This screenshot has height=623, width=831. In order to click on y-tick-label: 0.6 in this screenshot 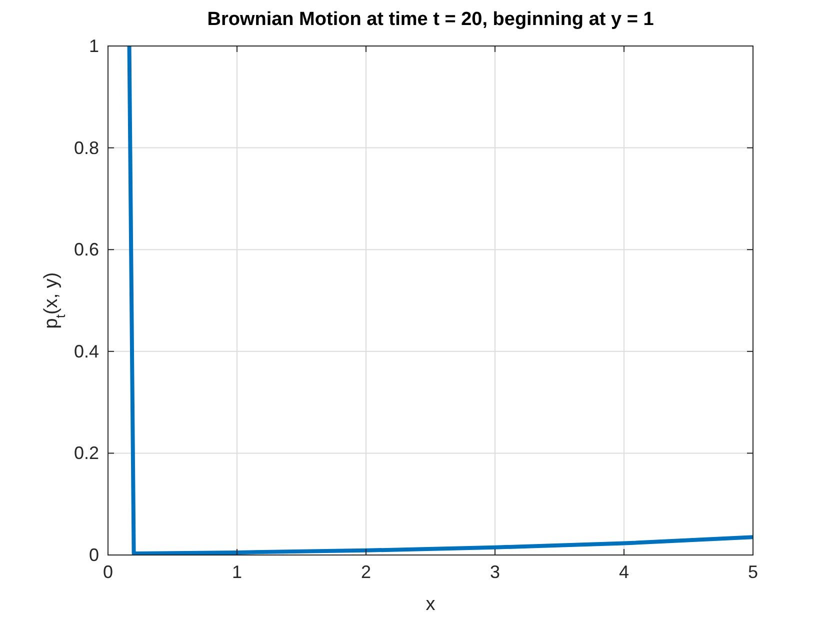, I will do `click(86, 250)`.